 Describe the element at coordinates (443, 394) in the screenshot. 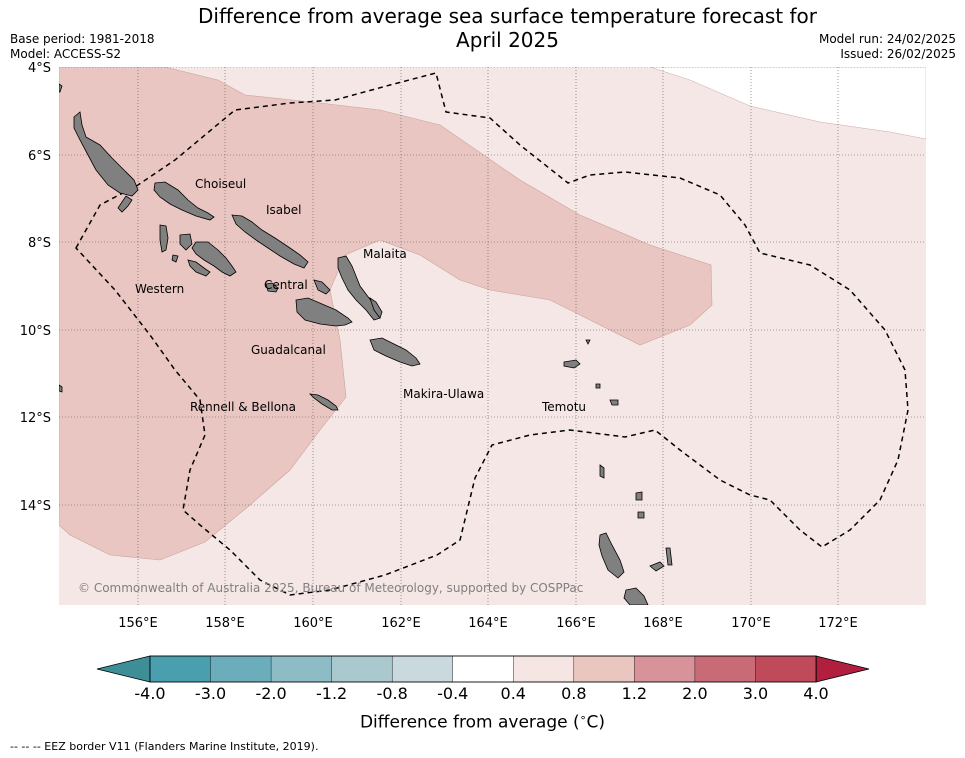

I see `region-label-makira-ulawa: Makira-Ulawa` at that location.